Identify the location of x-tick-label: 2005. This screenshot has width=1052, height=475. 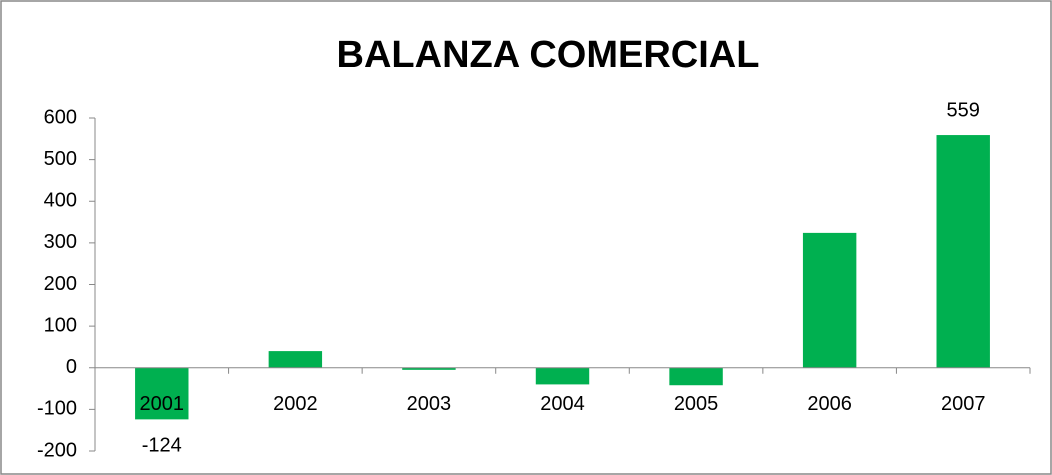
(696, 404).